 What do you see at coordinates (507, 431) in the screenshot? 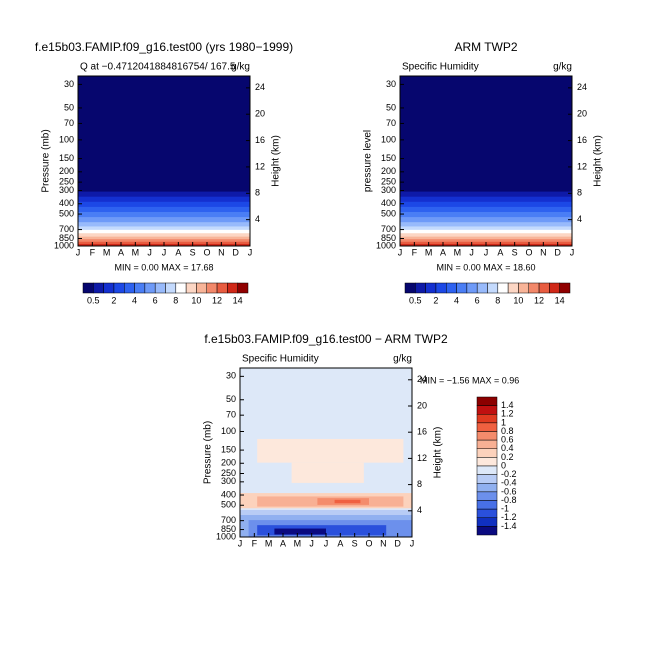
I see `colorbar-label: 0.8` at bounding box center [507, 431].